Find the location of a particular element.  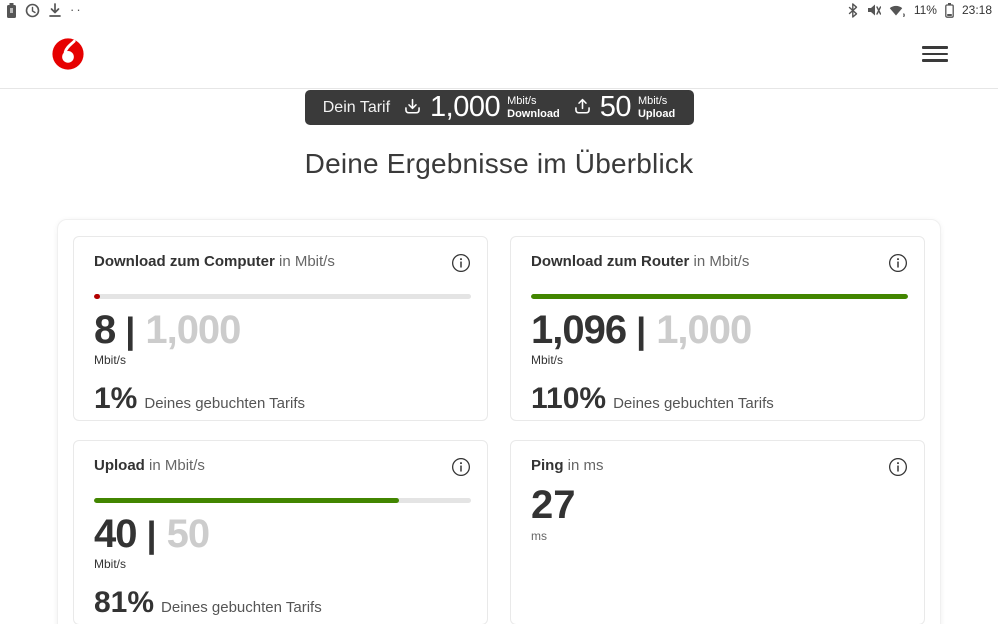

ping-unit: ms is located at coordinates (539, 536).